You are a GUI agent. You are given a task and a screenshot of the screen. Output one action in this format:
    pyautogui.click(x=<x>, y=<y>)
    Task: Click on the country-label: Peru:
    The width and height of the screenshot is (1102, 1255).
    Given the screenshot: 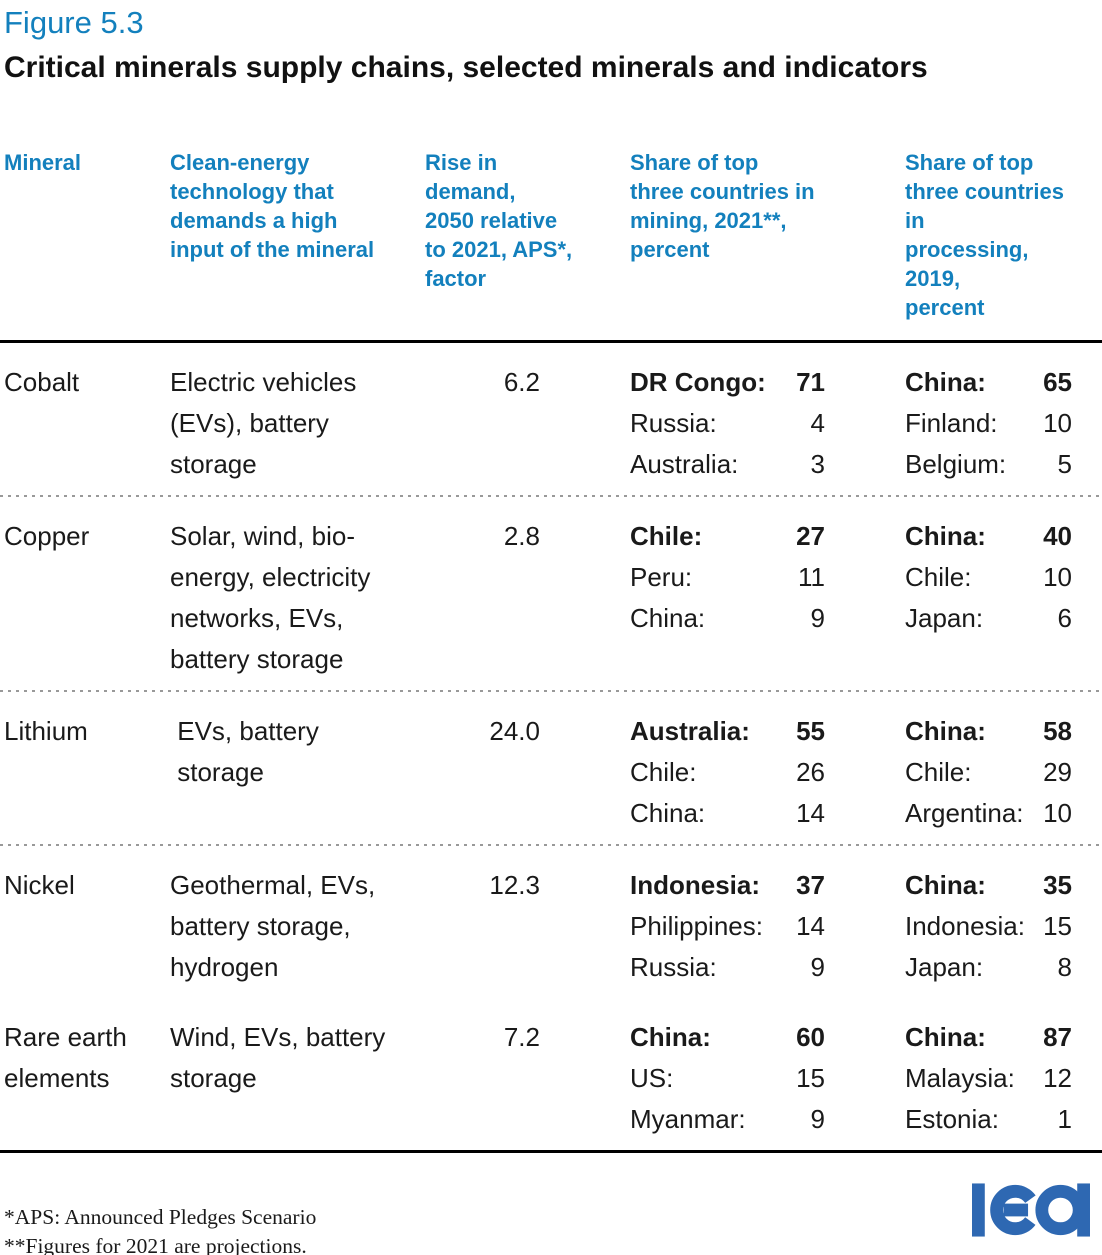 What is the action you would take?
    pyautogui.click(x=661, y=577)
    